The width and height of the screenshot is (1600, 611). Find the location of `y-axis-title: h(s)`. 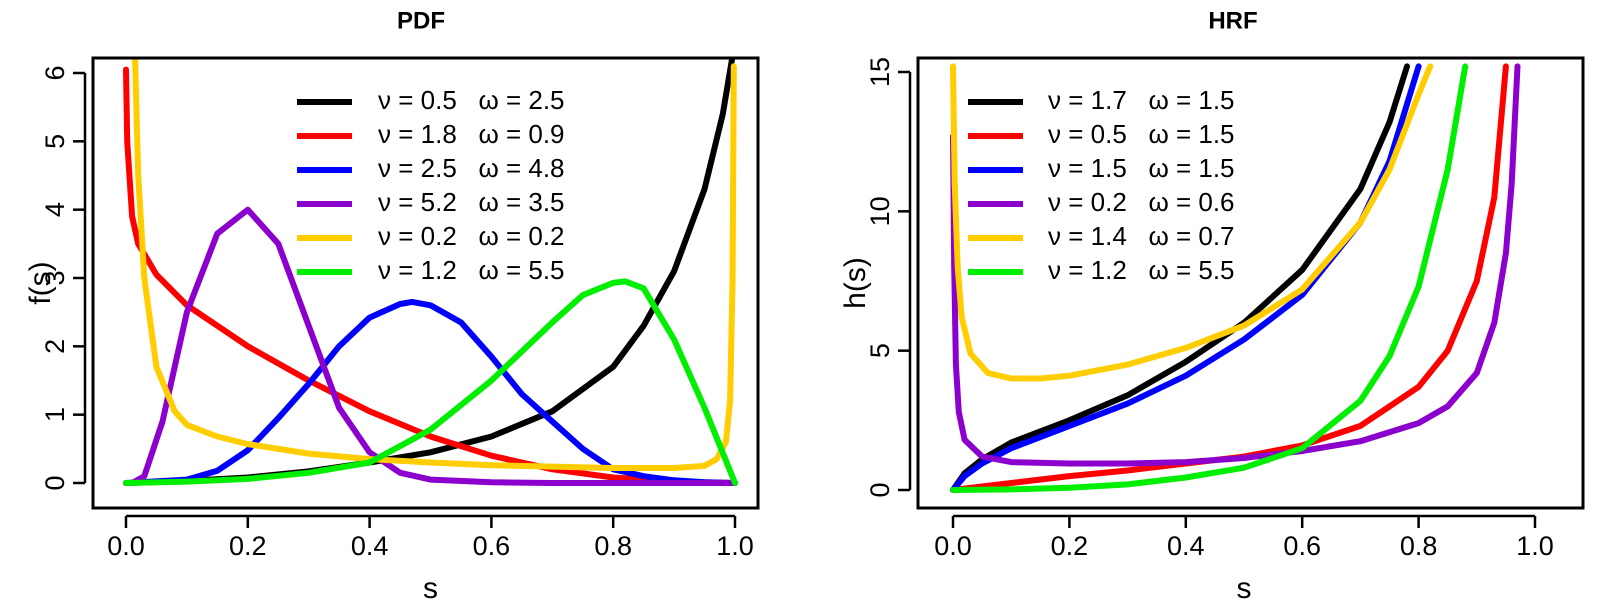

y-axis-title: h(s) is located at coordinates (855, 283).